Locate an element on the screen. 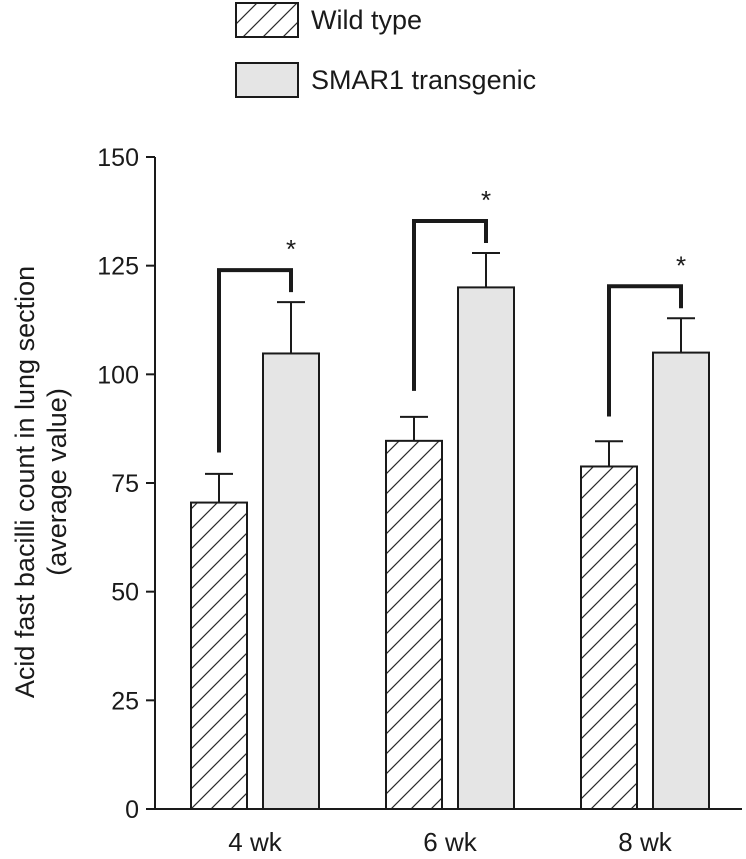 The height and width of the screenshot is (859, 746). bar-smar1-transgenic-6-wk is located at coordinates (486, 548).